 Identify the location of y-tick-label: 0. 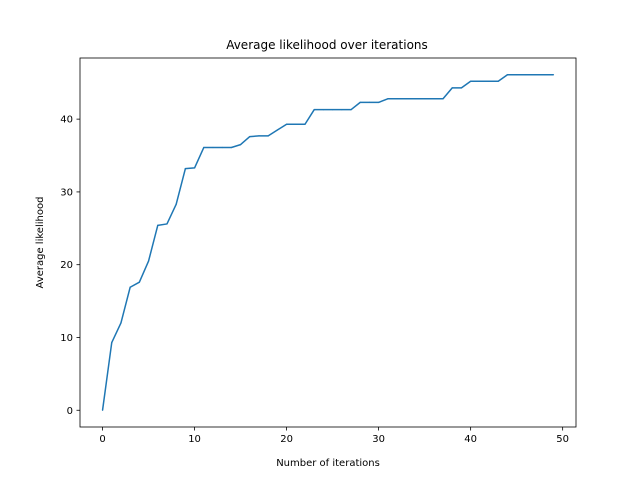
(70, 411).